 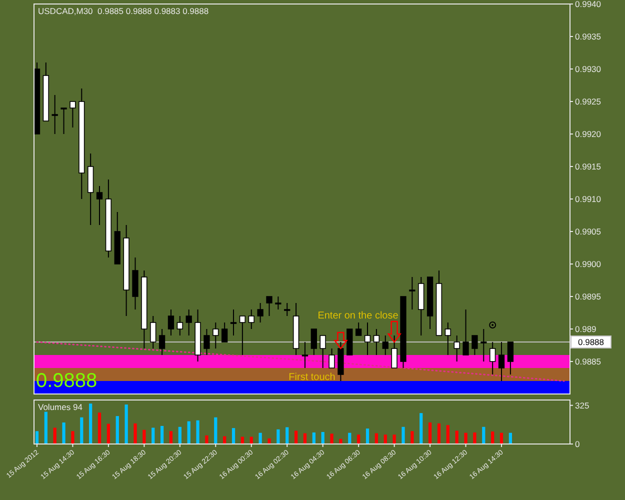 What do you see at coordinates (588, 199) in the screenshot?
I see `y-tick-label: 0.9910` at bounding box center [588, 199].